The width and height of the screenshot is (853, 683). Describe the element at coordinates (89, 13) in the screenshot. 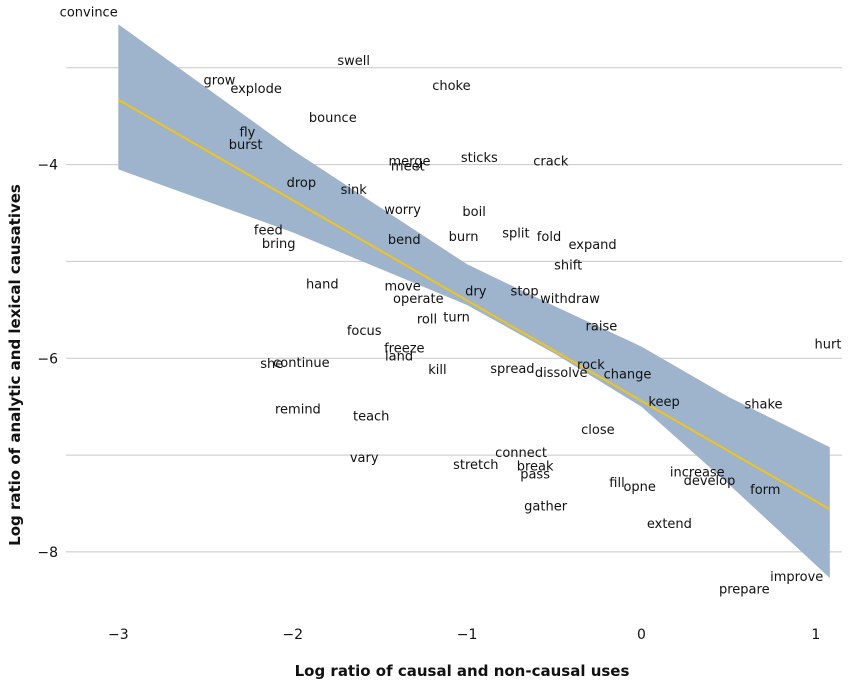

I see `word-point: convince` at that location.